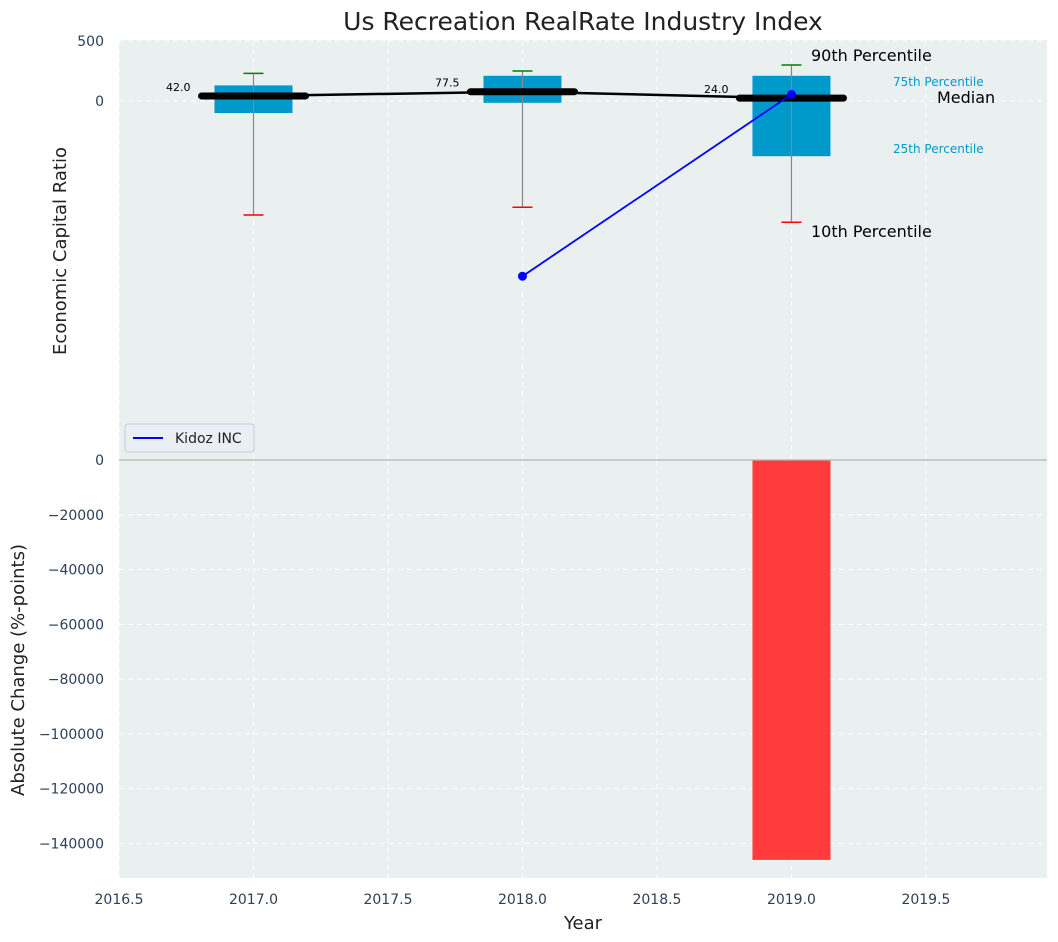  Describe the element at coordinates (119, 900) in the screenshot. I see `x-tick-label: 2016.5` at that location.